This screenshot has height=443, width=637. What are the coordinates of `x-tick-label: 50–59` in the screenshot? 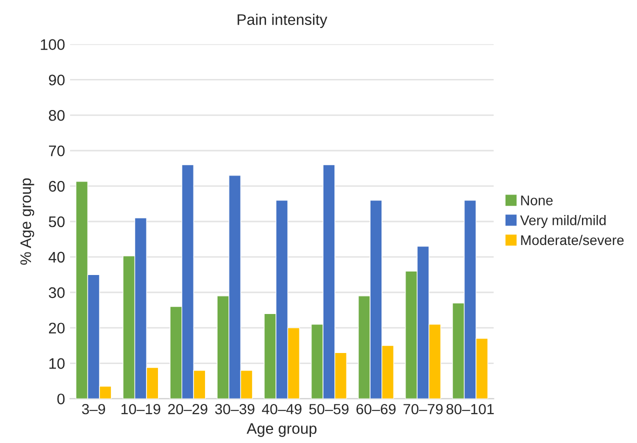 It's located at (329, 409).